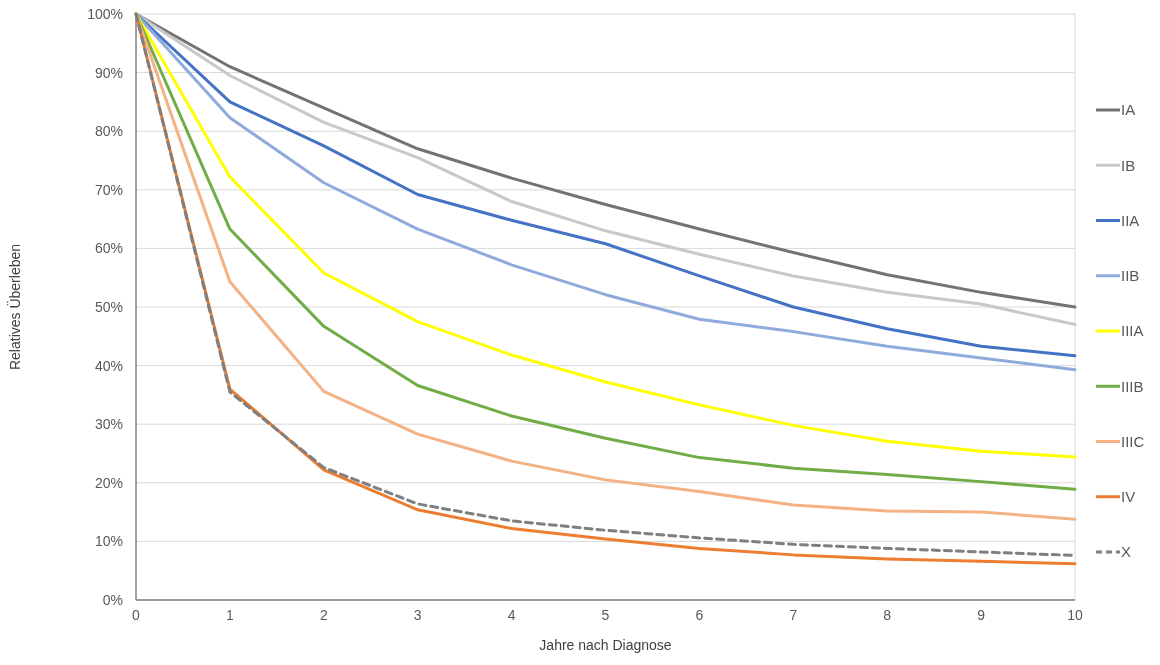 This screenshot has width=1160, height=665. What do you see at coordinates (108, 365) in the screenshot?
I see `y-tick-label: 40%` at bounding box center [108, 365].